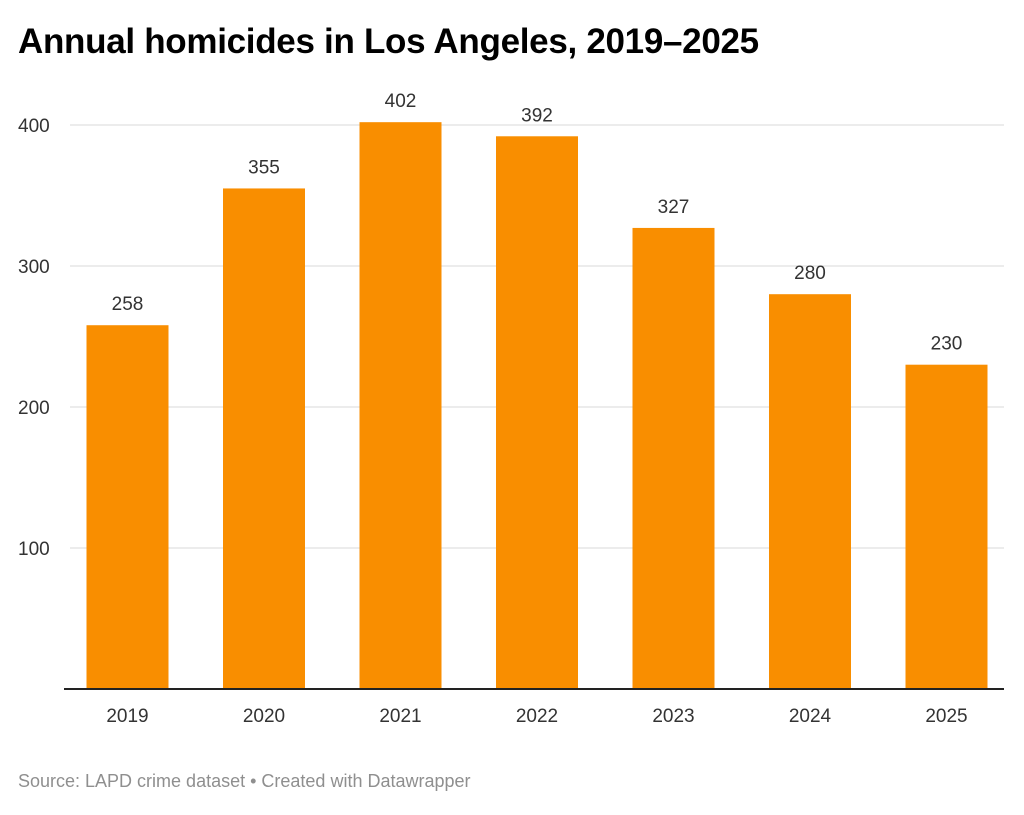  Describe the element at coordinates (34, 549) in the screenshot. I see `y-tick-label: 100` at that location.